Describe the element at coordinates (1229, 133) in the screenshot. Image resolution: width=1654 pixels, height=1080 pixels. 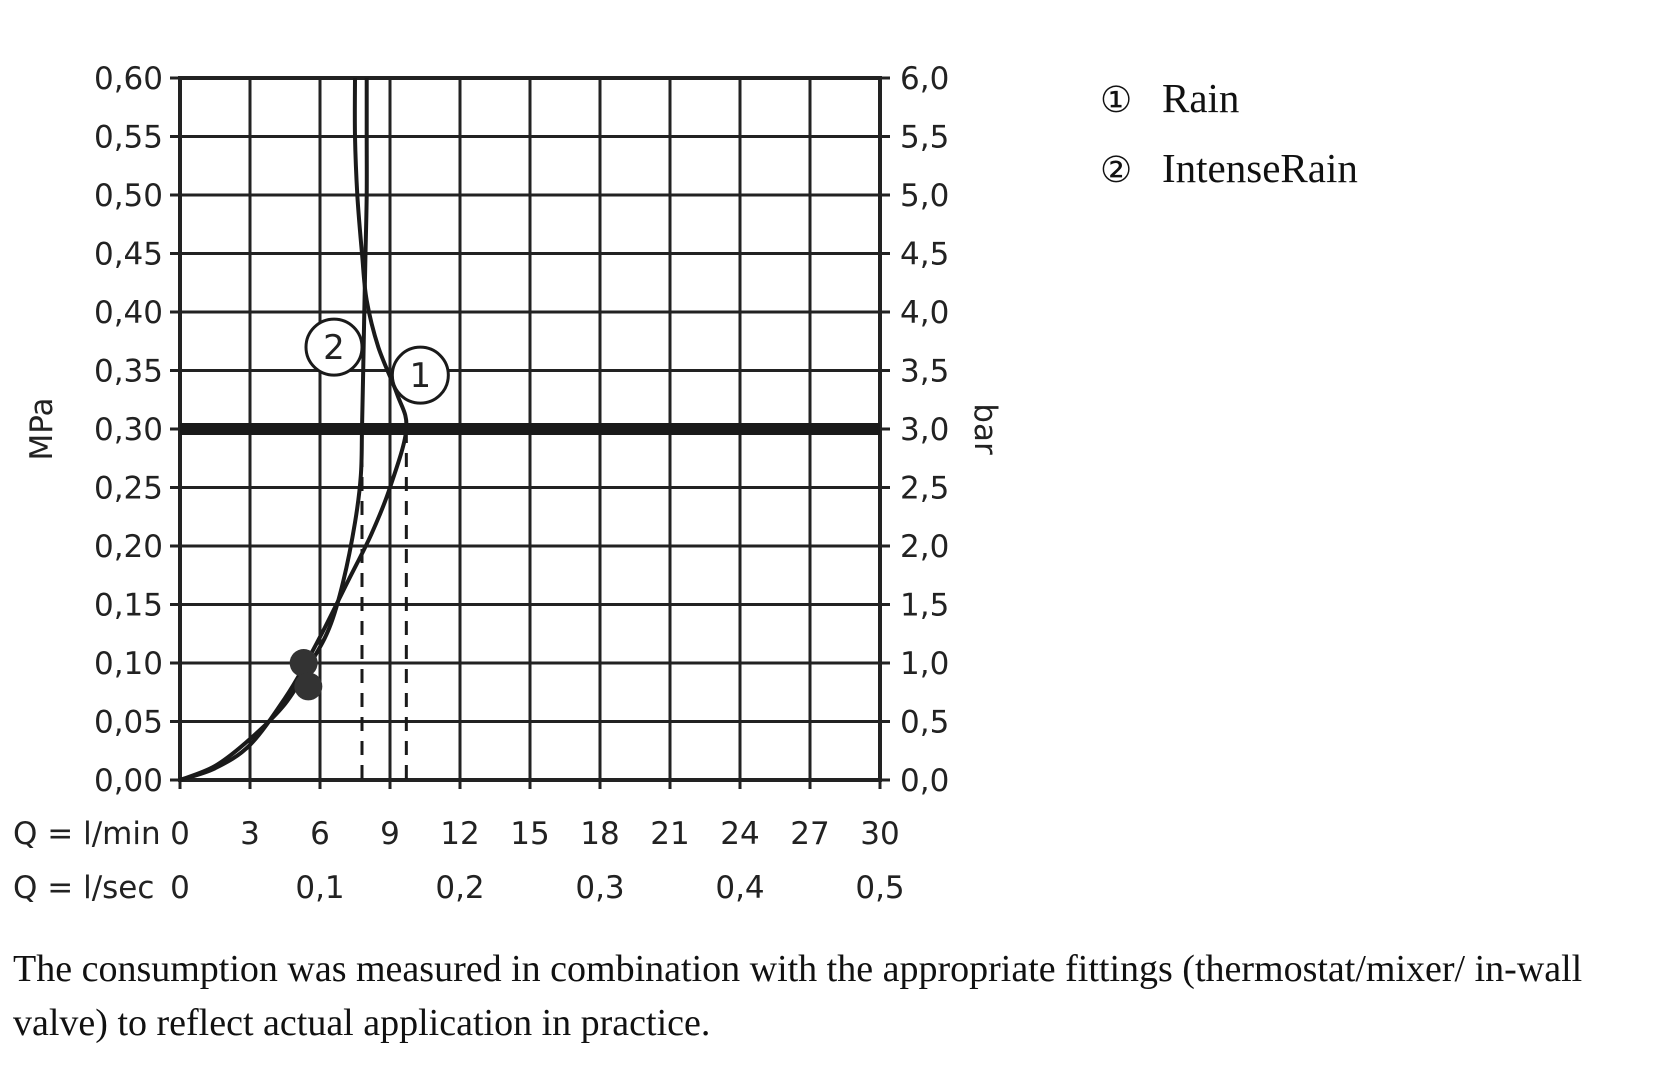
I see `legend: ① Rain ② IntenseRain` at that location.